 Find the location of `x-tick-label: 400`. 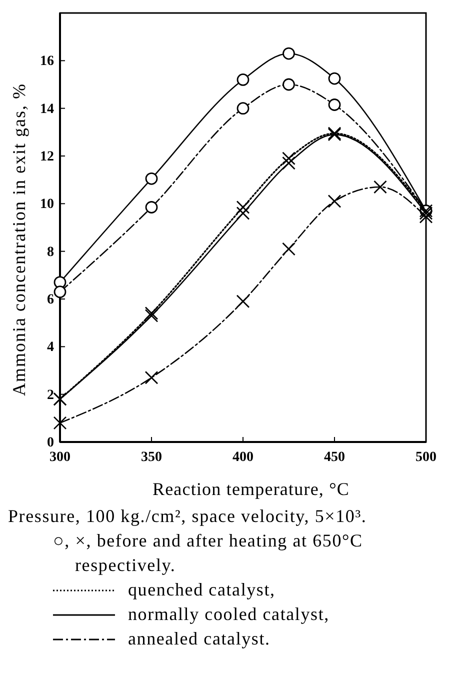

x-tick-label: 400 is located at coordinates (243, 457).